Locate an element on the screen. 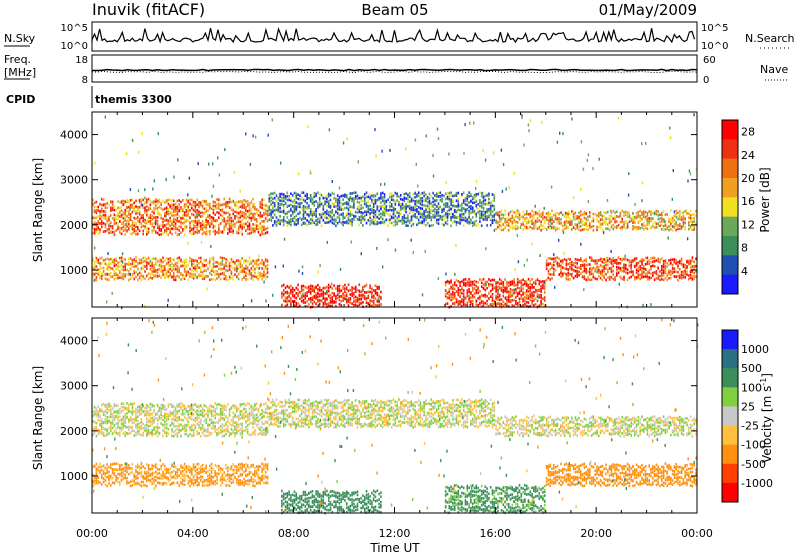 The image size is (800, 554). power-colorbar-tick: 20 is located at coordinates (748, 178).